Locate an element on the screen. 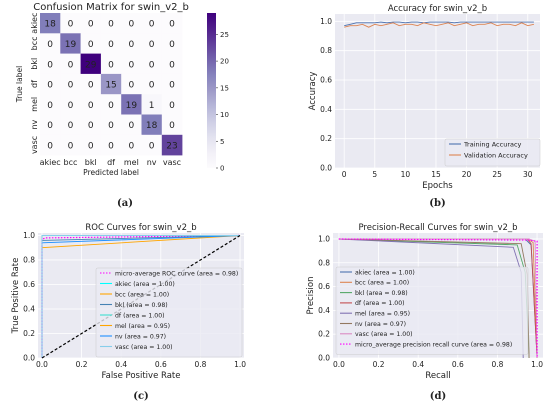 The height and width of the screenshot is (407, 550). cell-value: 19 is located at coordinates (132, 106).